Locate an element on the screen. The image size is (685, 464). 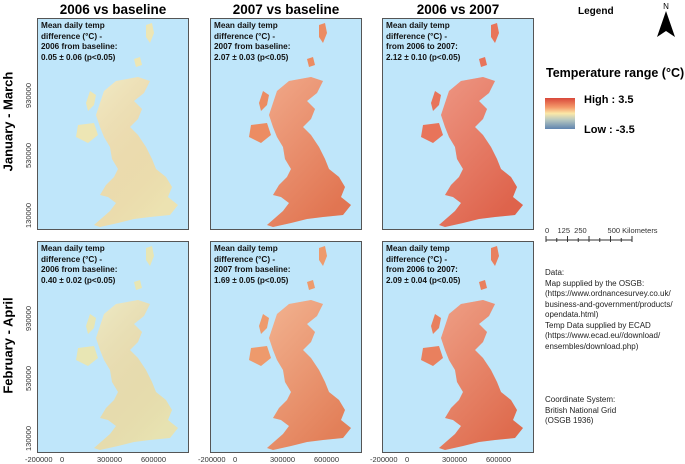
row-title: January - March is located at coordinates (8, 121).